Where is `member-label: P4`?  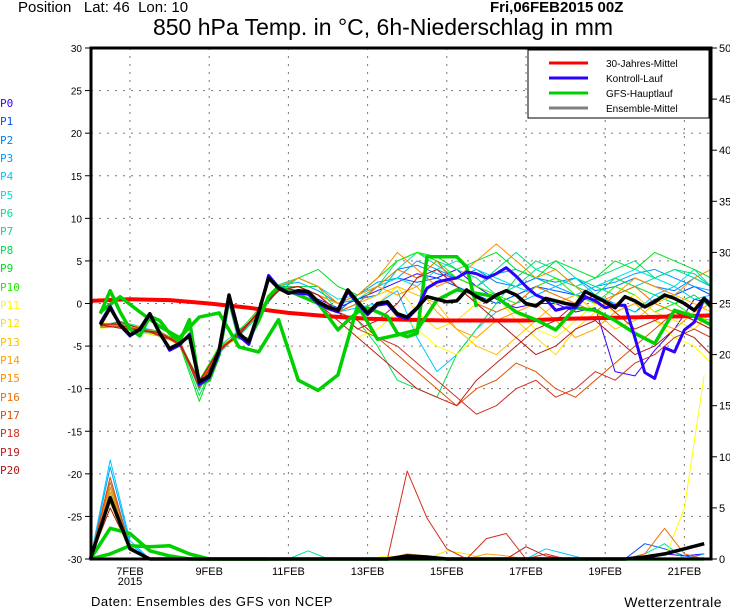
member-label: P4 is located at coordinates (7, 177).